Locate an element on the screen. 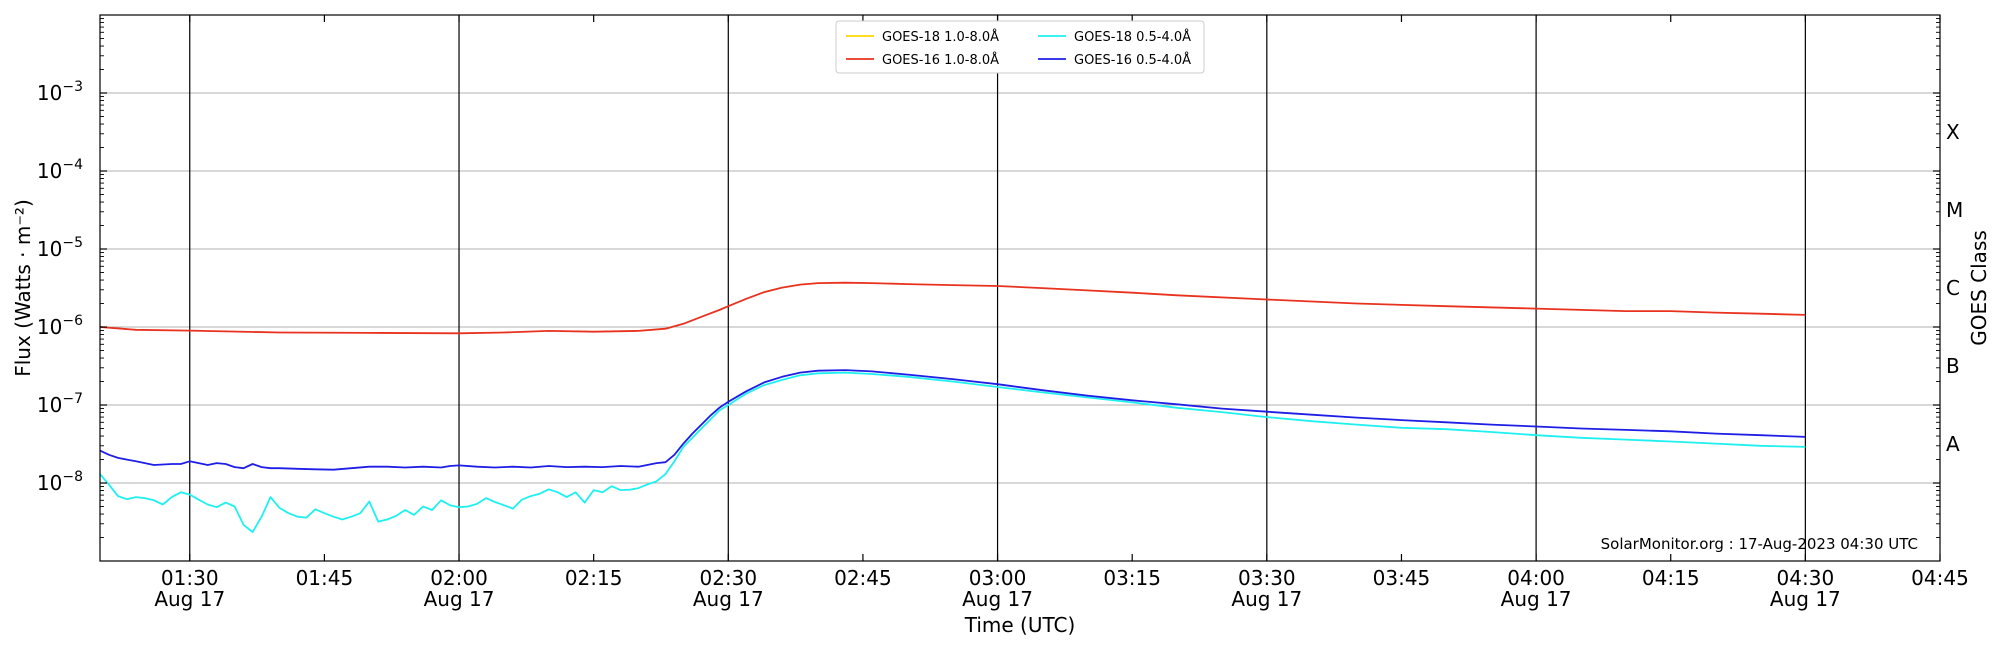 This screenshot has height=650, width=2000. x-tick-label: 04:00 is located at coordinates (1536, 578).